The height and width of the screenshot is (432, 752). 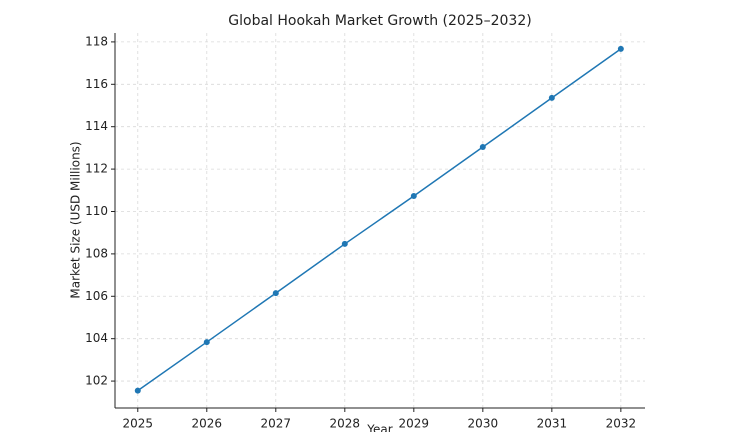 I want to click on x-tick-label: 2025, so click(x=138, y=424).